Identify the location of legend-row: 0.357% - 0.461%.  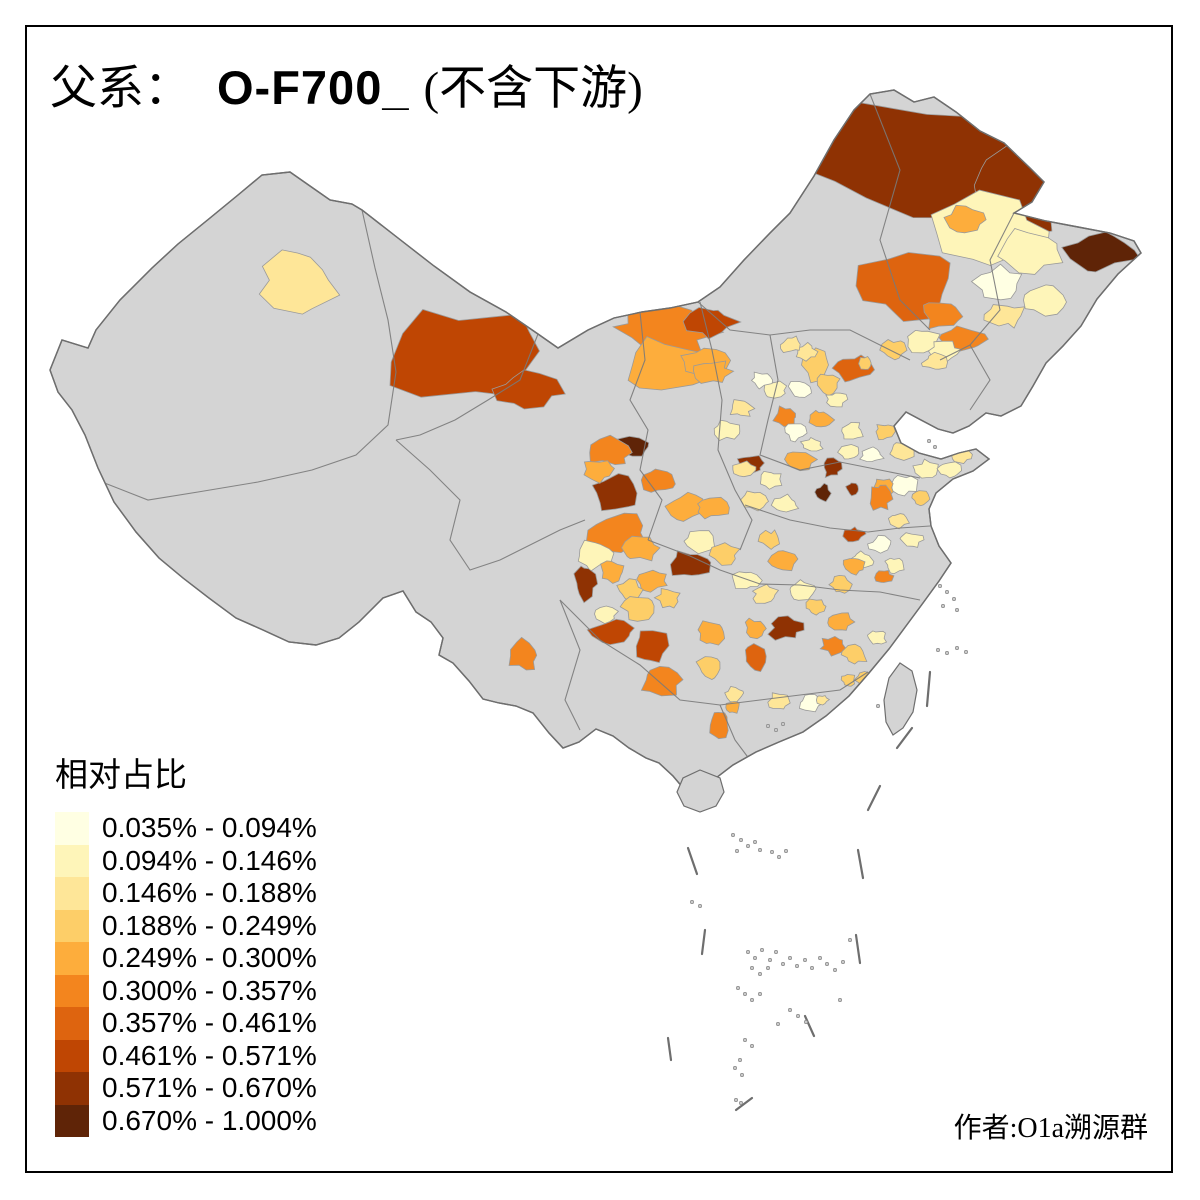
(186, 1023).